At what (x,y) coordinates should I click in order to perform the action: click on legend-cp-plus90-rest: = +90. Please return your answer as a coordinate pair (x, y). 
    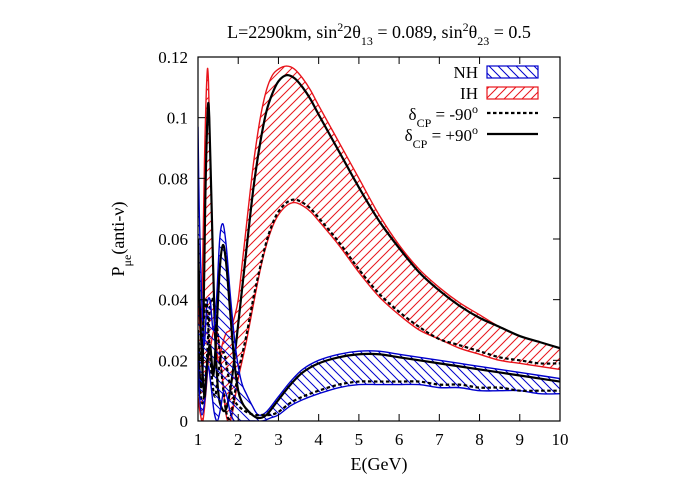
    Looking at the image, I should click on (449, 135).